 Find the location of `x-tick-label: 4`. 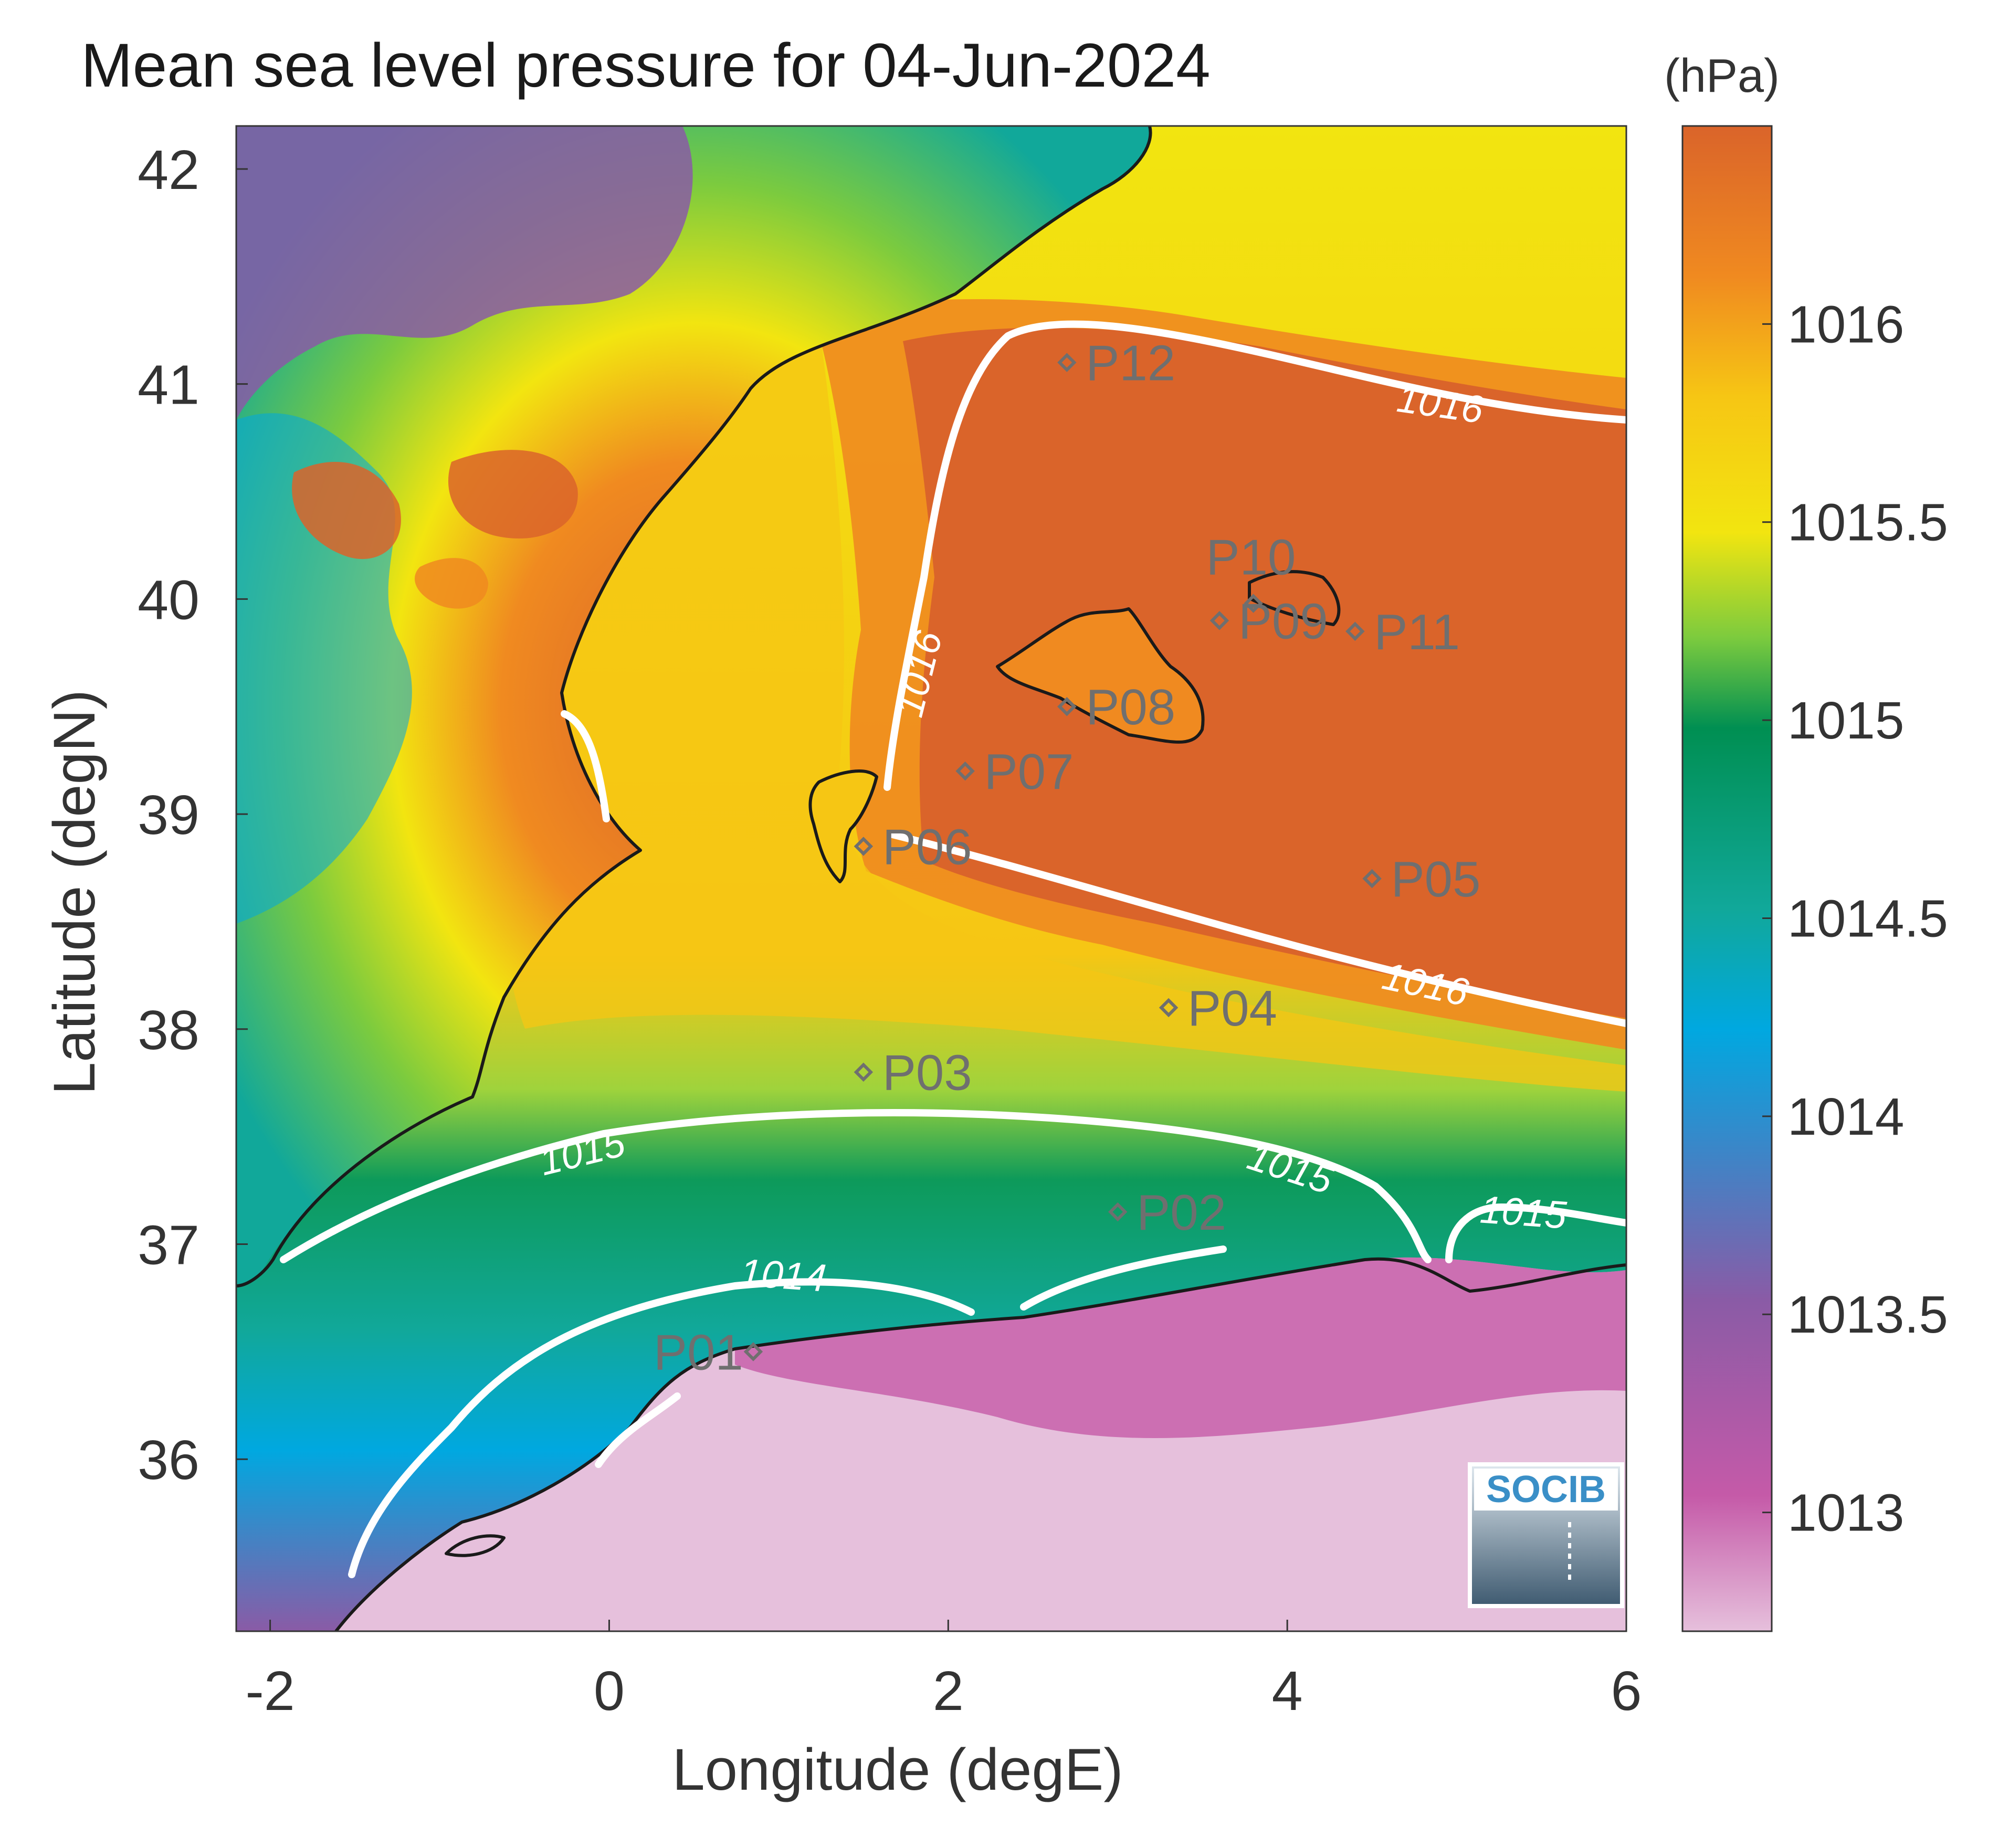

x-tick-label: 4 is located at coordinates (1287, 1691).